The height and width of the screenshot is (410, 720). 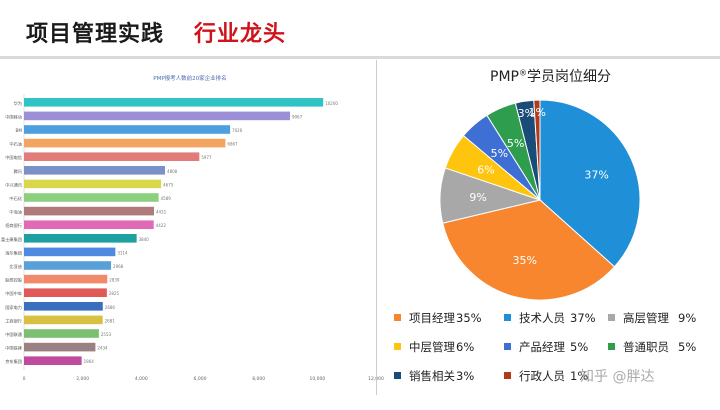 I want to click on pie-title-registered: ®, so click(x=522, y=73).